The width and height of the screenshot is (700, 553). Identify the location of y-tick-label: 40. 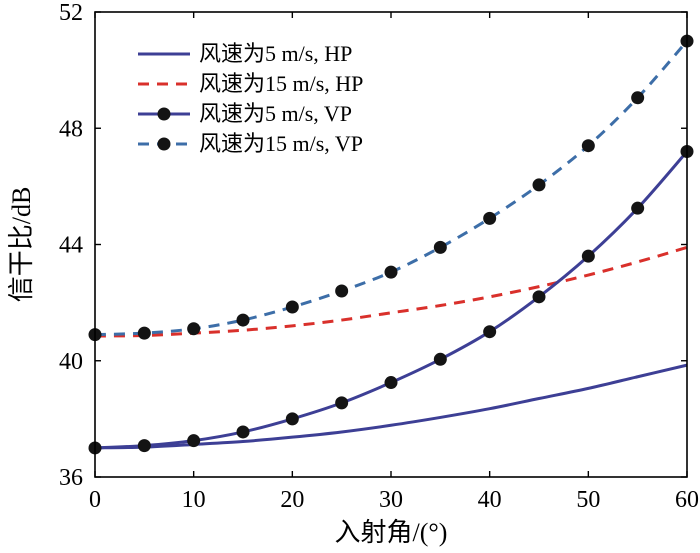
(71, 362).